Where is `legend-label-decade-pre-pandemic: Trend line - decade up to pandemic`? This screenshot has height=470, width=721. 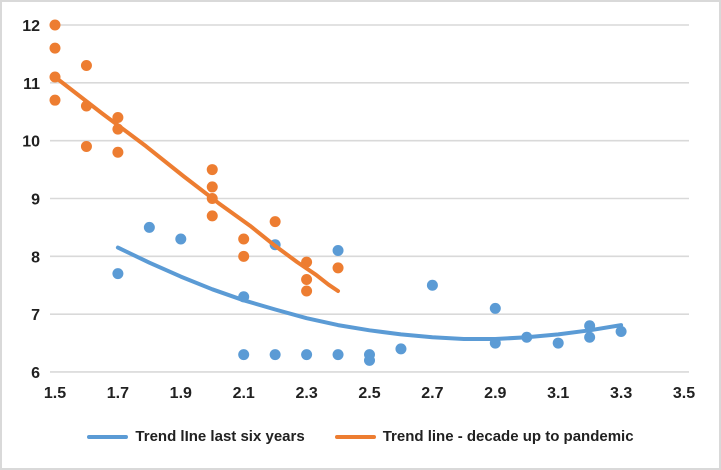 legend-label-decade-pre-pandemic: Trend line - decade up to pandemic is located at coordinates (508, 436).